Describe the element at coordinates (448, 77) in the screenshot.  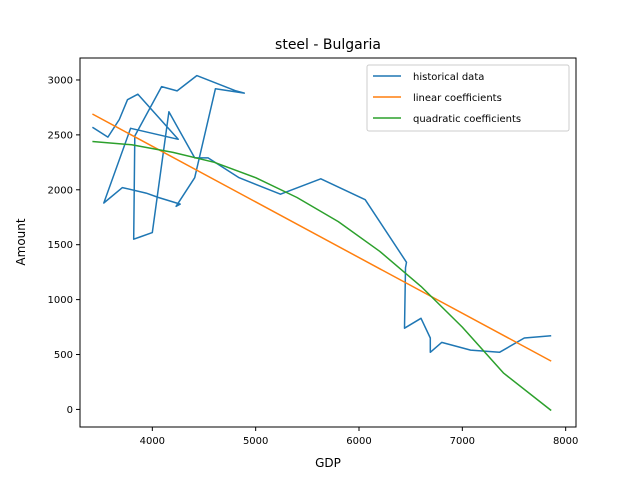
I see `legend-label-0: historical data` at that location.